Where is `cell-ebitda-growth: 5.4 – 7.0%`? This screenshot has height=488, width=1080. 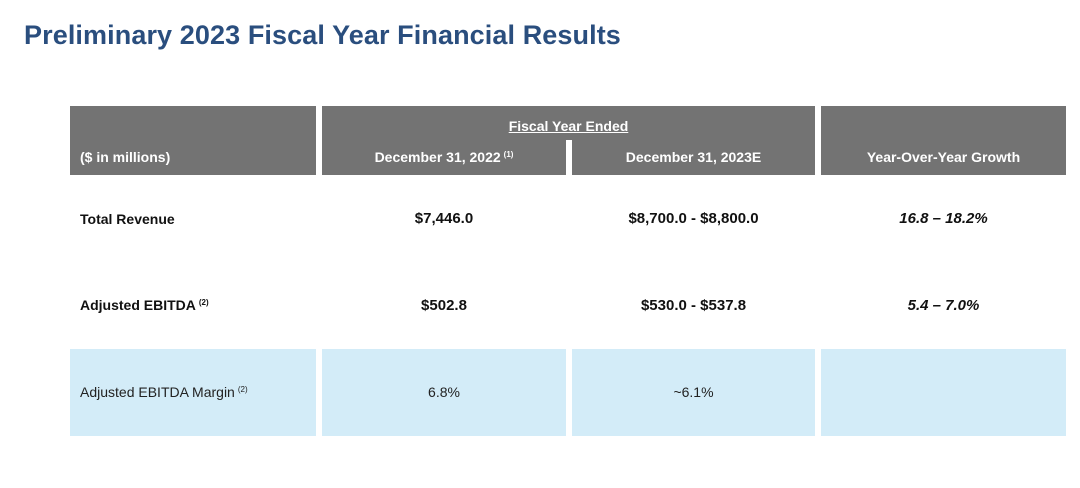 cell-ebitda-growth: 5.4 – 7.0% is located at coordinates (943, 305).